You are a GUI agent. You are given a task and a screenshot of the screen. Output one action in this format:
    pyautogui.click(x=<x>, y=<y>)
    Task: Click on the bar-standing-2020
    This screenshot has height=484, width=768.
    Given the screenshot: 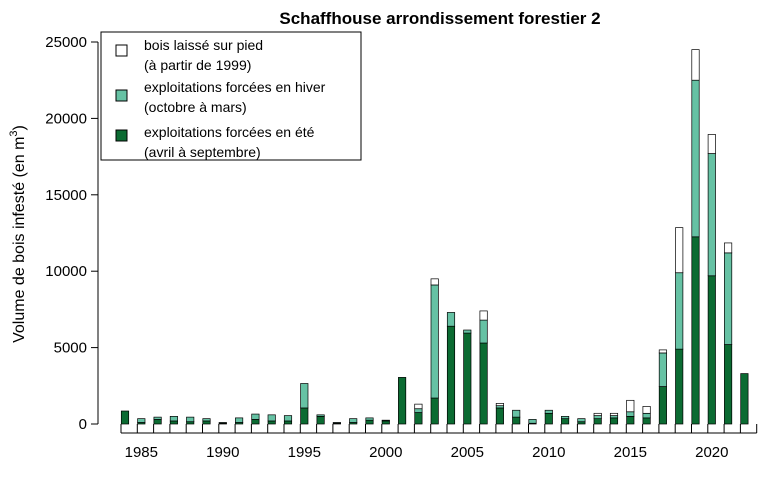 What is the action you would take?
    pyautogui.click(x=711, y=144)
    